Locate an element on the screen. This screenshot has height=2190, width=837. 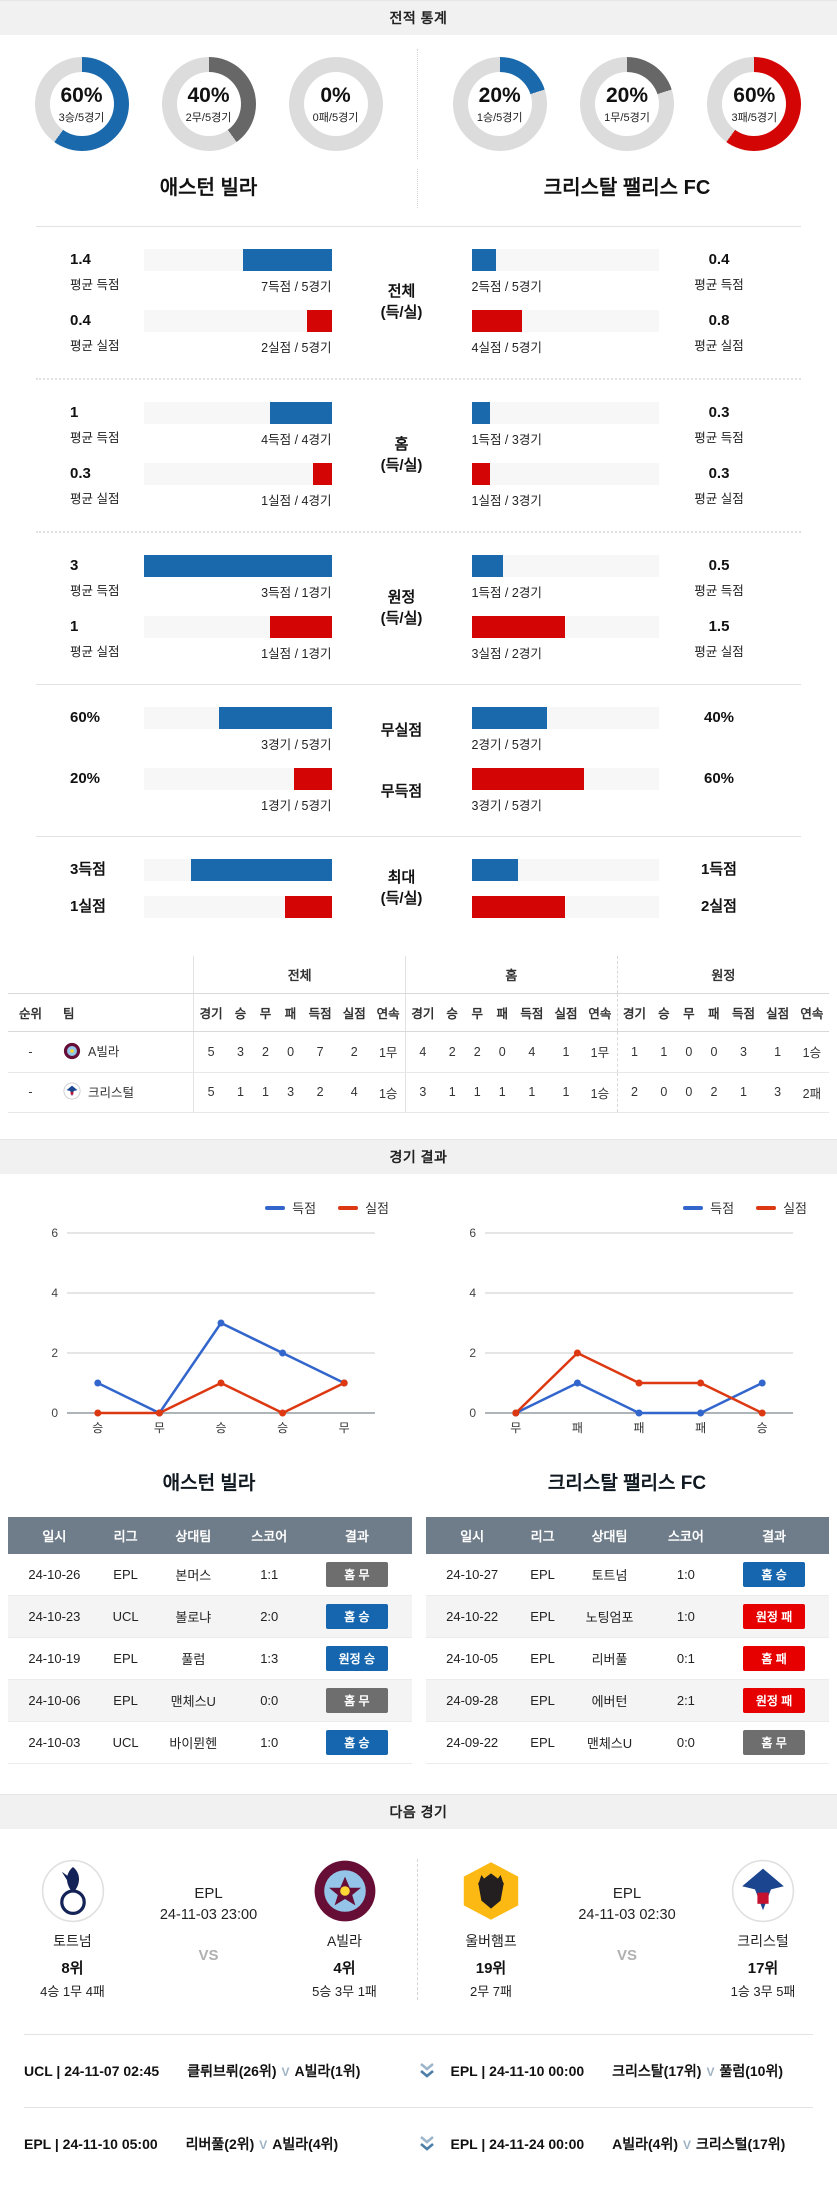
away-max-conceded-bar is located at coordinates (518, 907).